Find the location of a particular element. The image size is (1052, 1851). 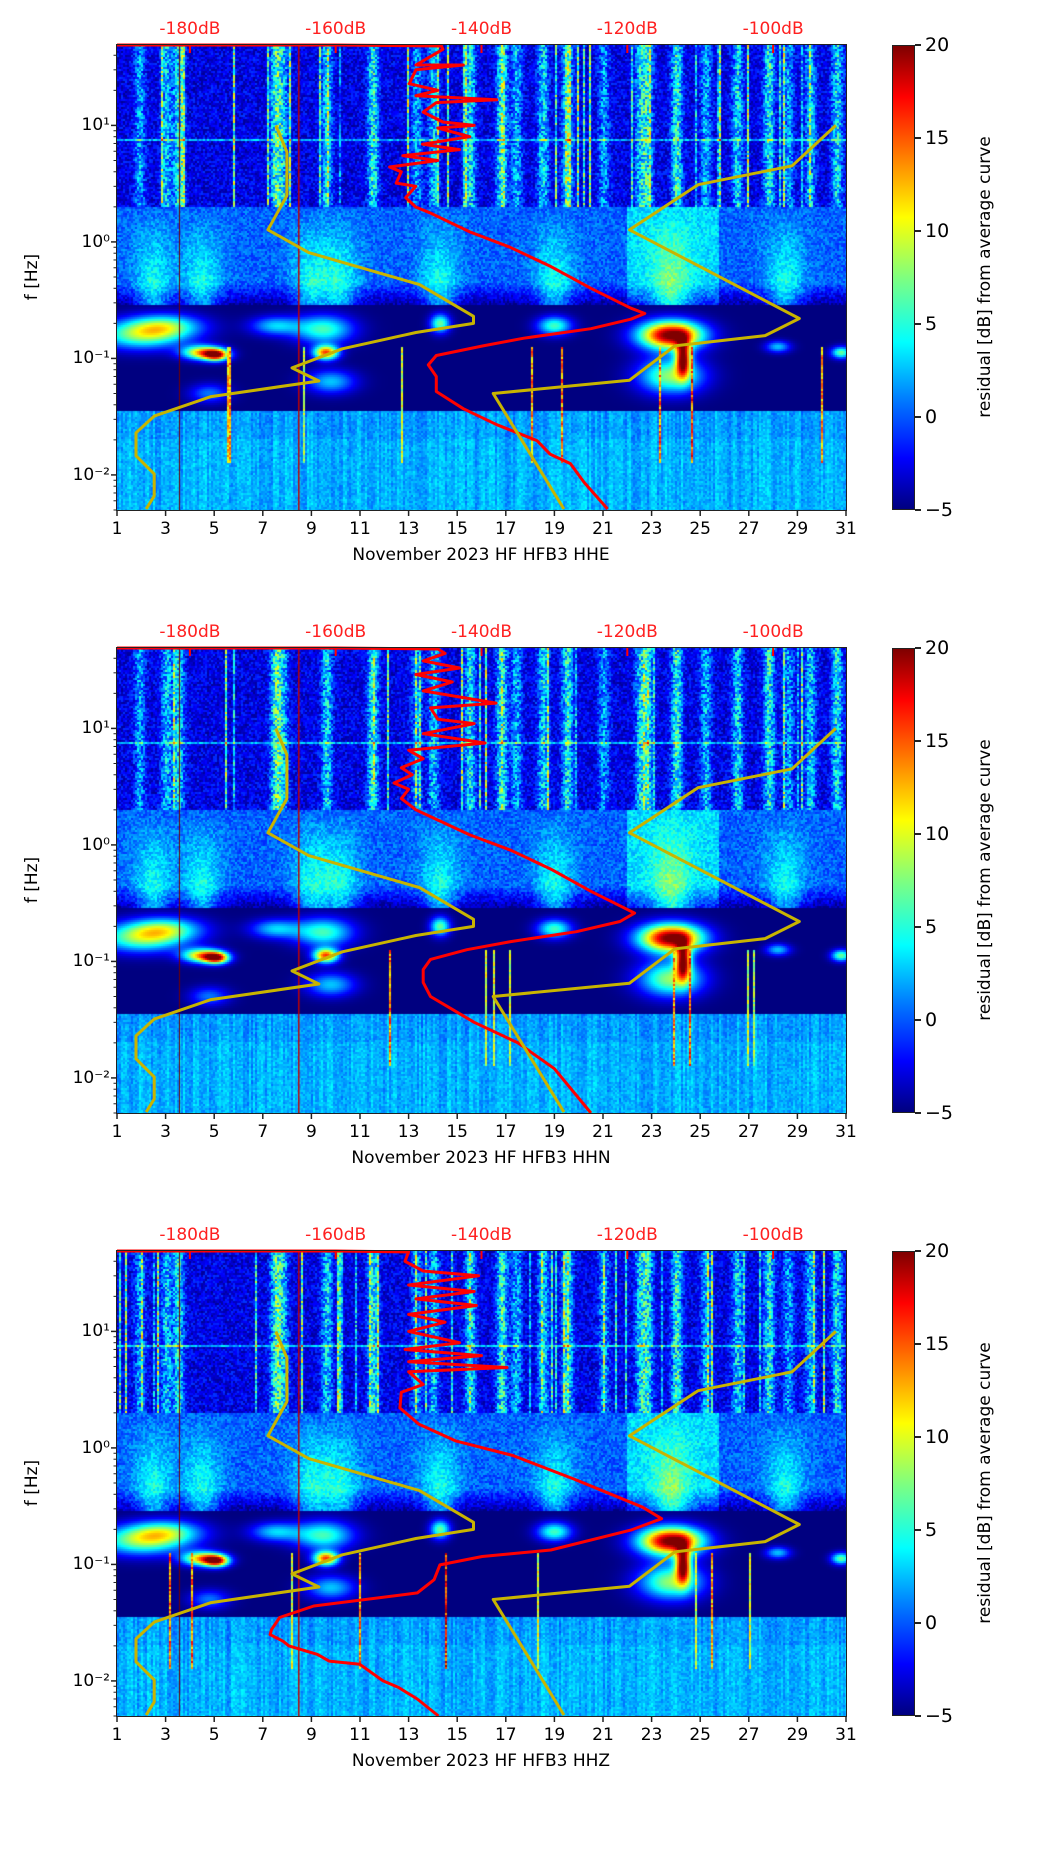

x-tick-label: 19 is located at coordinates (554, 1735).